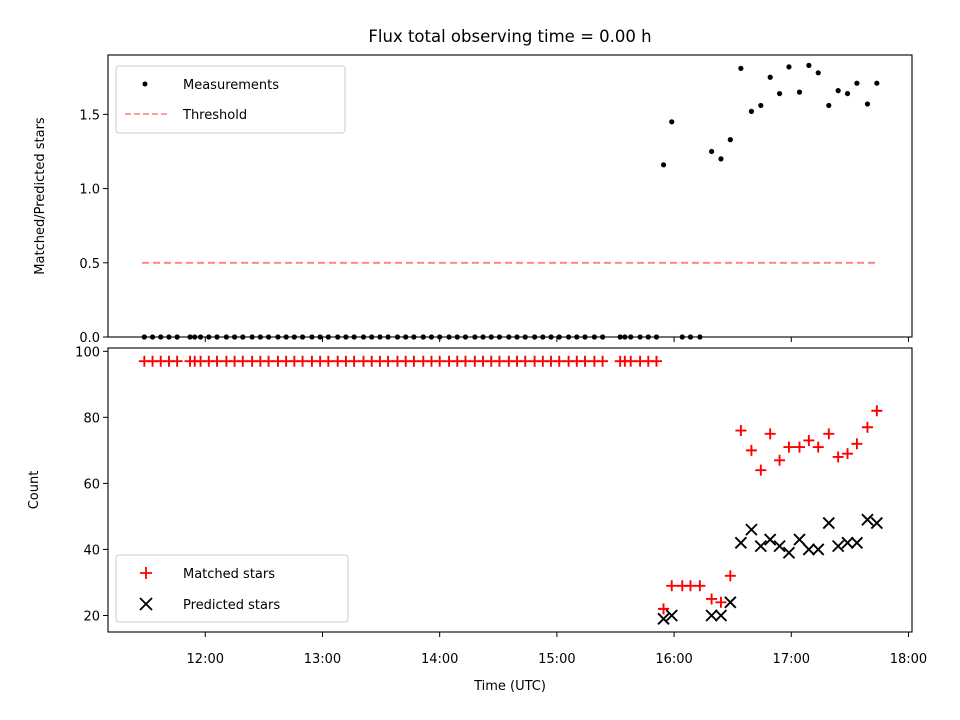  What do you see at coordinates (673, 659) in the screenshot?
I see `x-tick-label: 16:00` at bounding box center [673, 659].